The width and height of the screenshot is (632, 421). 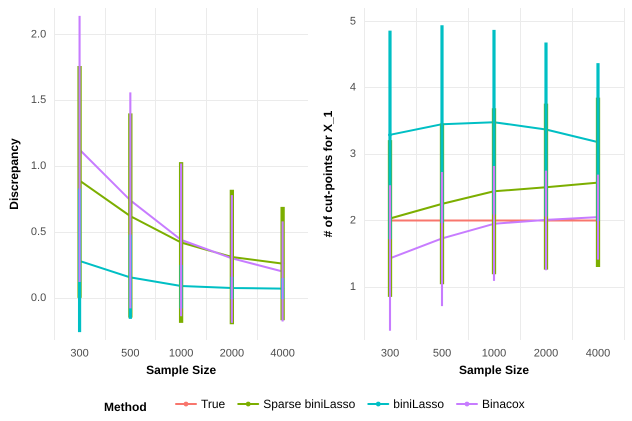 I want to click on legend-label: Binacox, so click(x=503, y=404).